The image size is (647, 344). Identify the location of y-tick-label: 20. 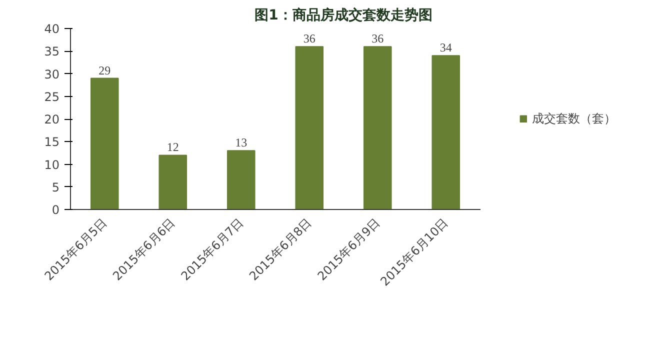
(52, 119).